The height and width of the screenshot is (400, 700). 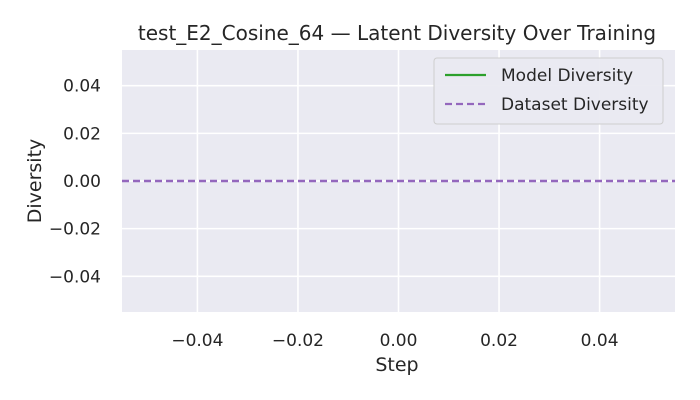 I want to click on y-tick-label: −0.04, so click(x=75, y=277).